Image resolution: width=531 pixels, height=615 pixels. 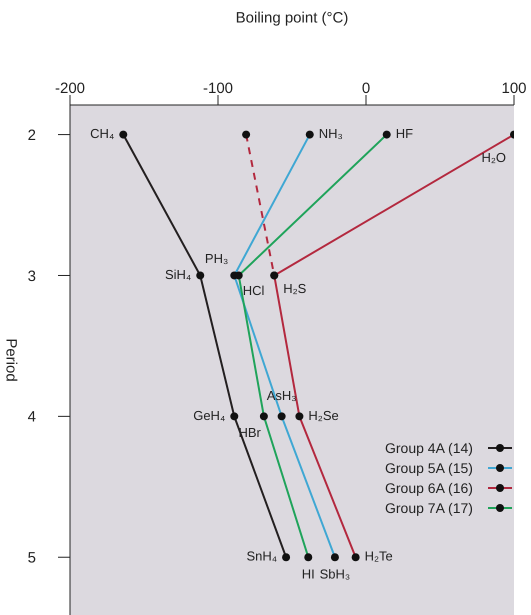 I want to click on annotation: SbH₃, so click(x=335, y=574).